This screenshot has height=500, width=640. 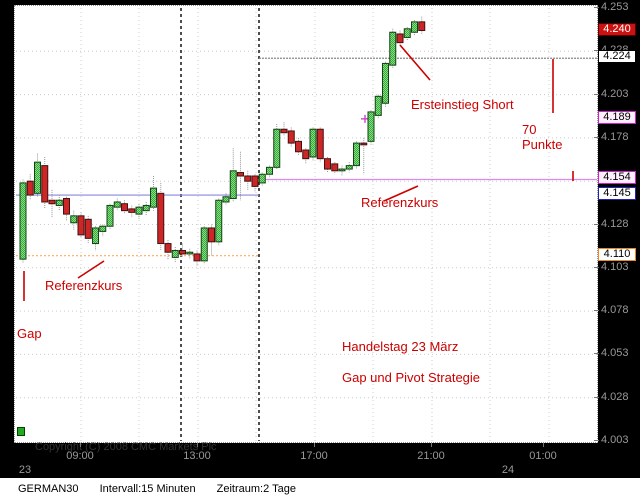 I want to click on day-label: 23, so click(x=25, y=470).